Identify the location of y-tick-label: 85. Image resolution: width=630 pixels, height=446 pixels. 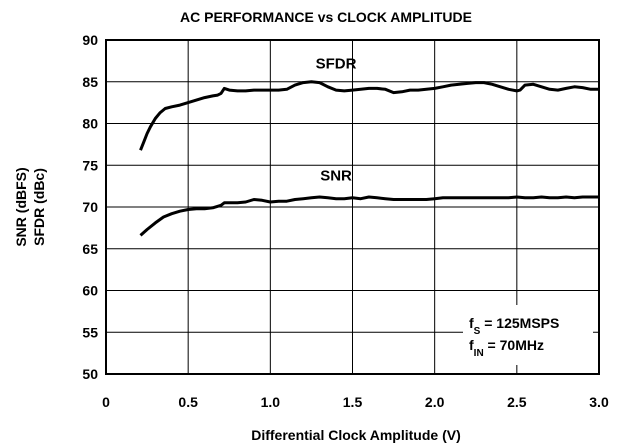
(90, 82).